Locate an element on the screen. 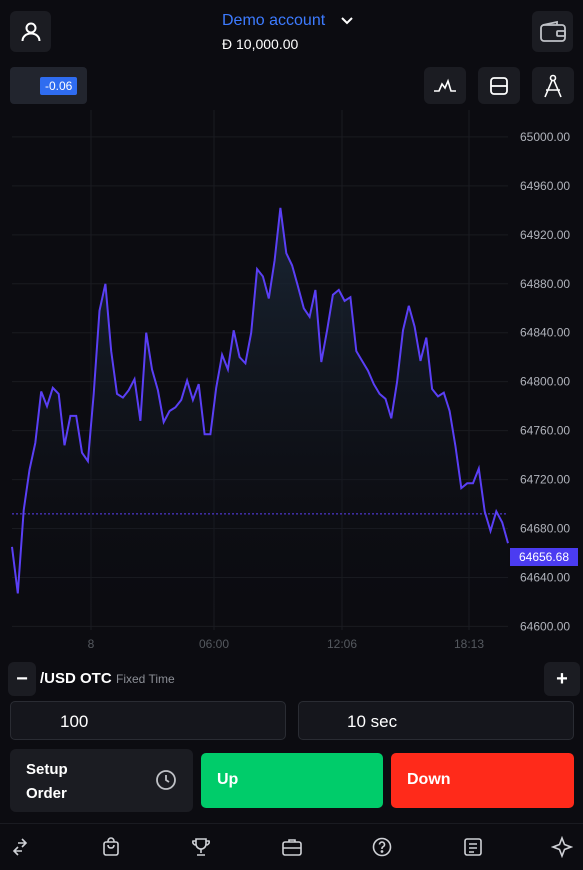  chart-type-button is located at coordinates (499, 85).